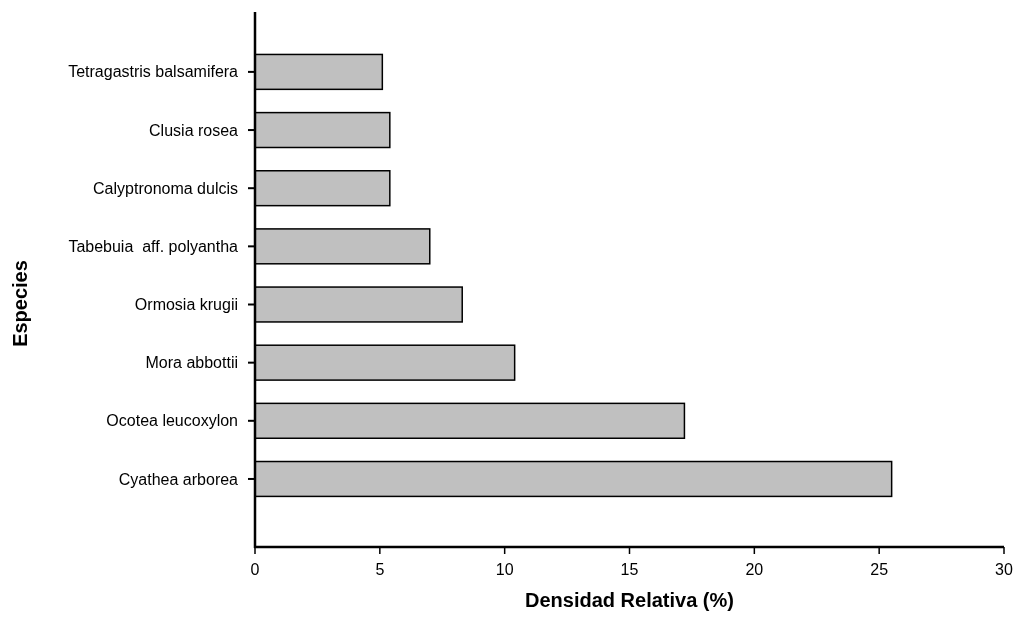 Image resolution: width=1019 pixels, height=626 pixels. Describe the element at coordinates (153, 246) in the screenshot. I see `y-tick-label: Tabebuia aff. polyantha` at that location.